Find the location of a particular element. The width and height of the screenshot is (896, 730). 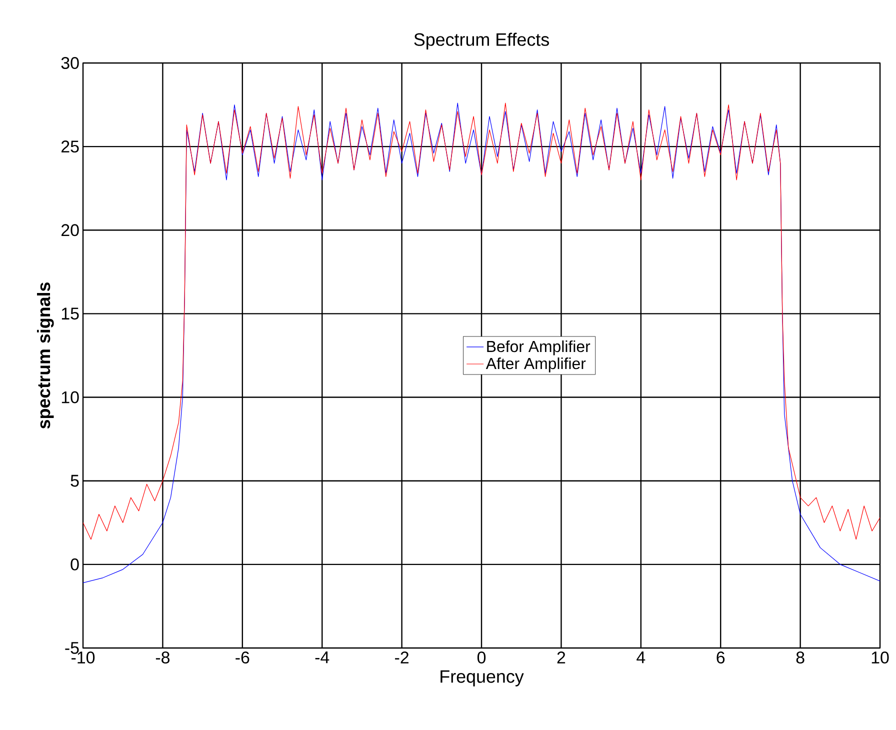

y-axis-title: spectrum signals is located at coordinates (45, 355).